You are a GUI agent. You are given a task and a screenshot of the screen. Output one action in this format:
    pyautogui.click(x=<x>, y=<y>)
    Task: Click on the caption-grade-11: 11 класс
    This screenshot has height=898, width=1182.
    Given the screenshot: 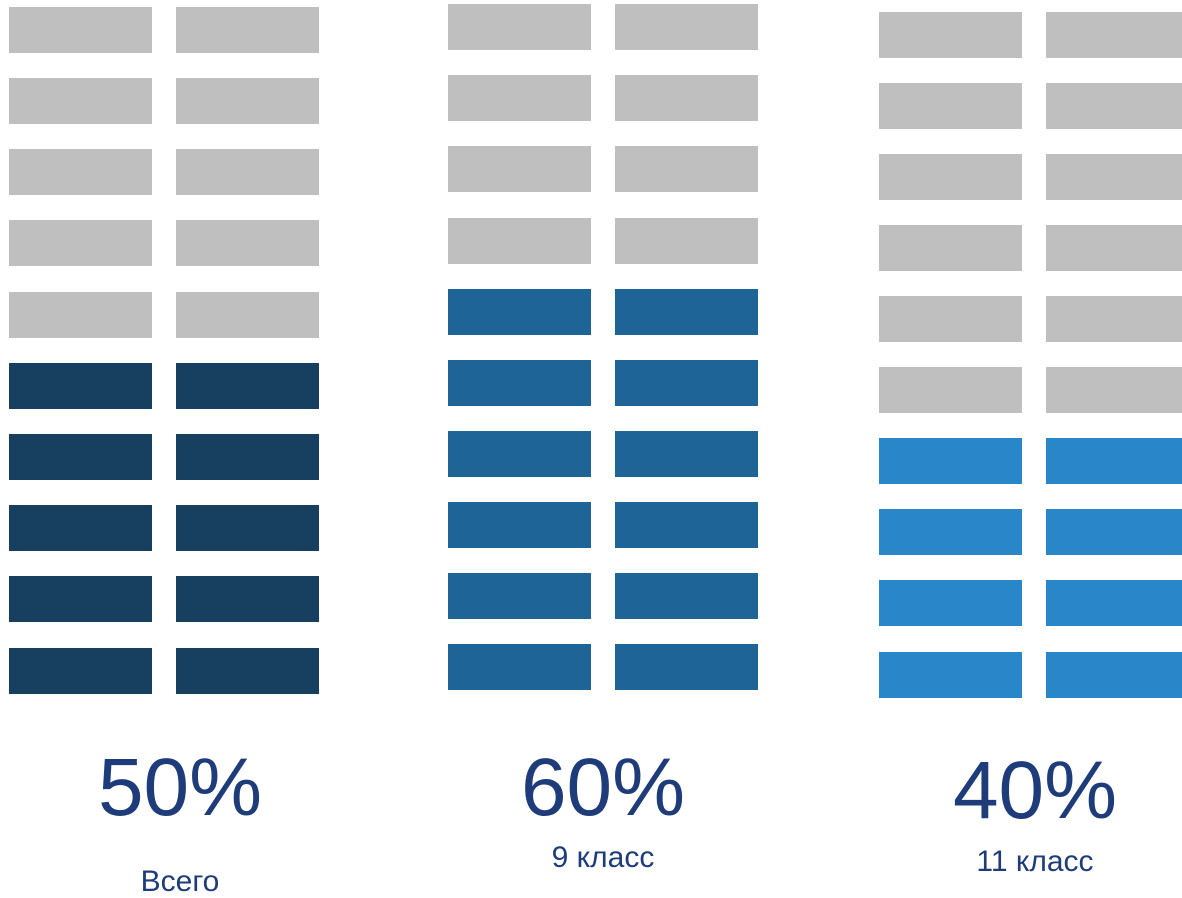 What is the action you would take?
    pyautogui.click(x=1035, y=861)
    